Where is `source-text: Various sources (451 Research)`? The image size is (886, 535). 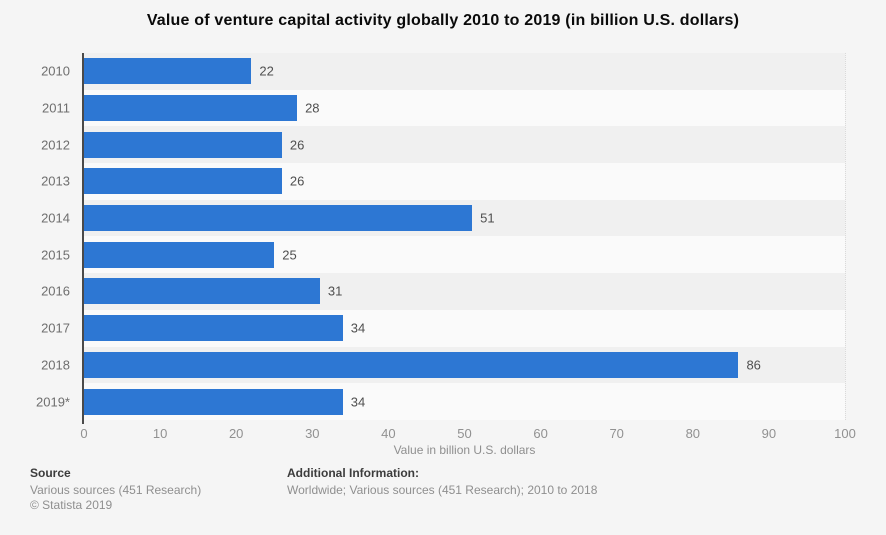
source-text: Various sources (451 Research) is located at coordinates (116, 490).